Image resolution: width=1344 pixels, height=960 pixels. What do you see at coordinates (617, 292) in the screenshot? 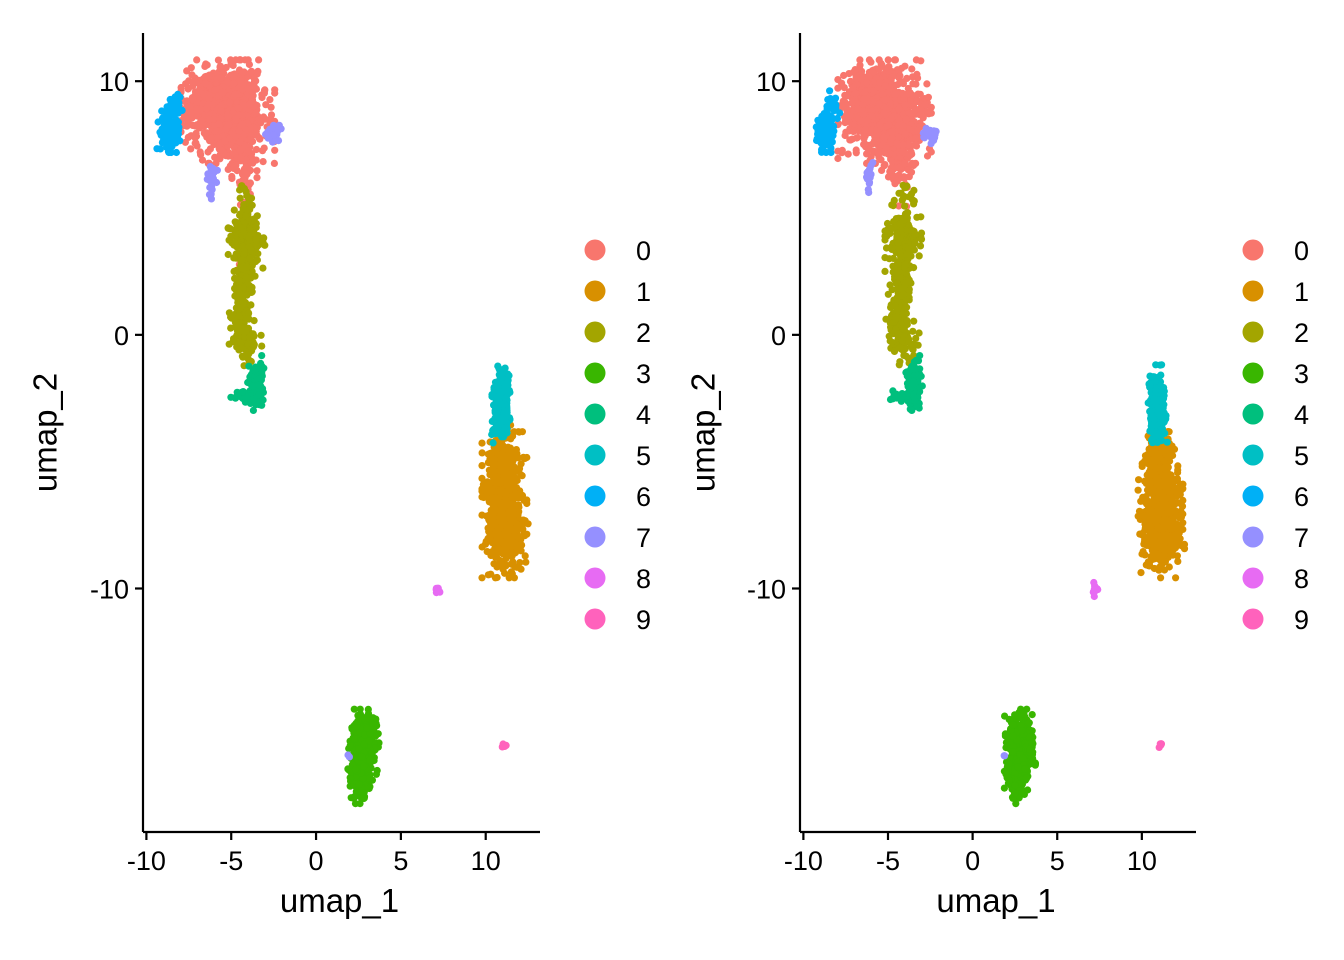
I see `legend-item-1: 1` at bounding box center [617, 292].